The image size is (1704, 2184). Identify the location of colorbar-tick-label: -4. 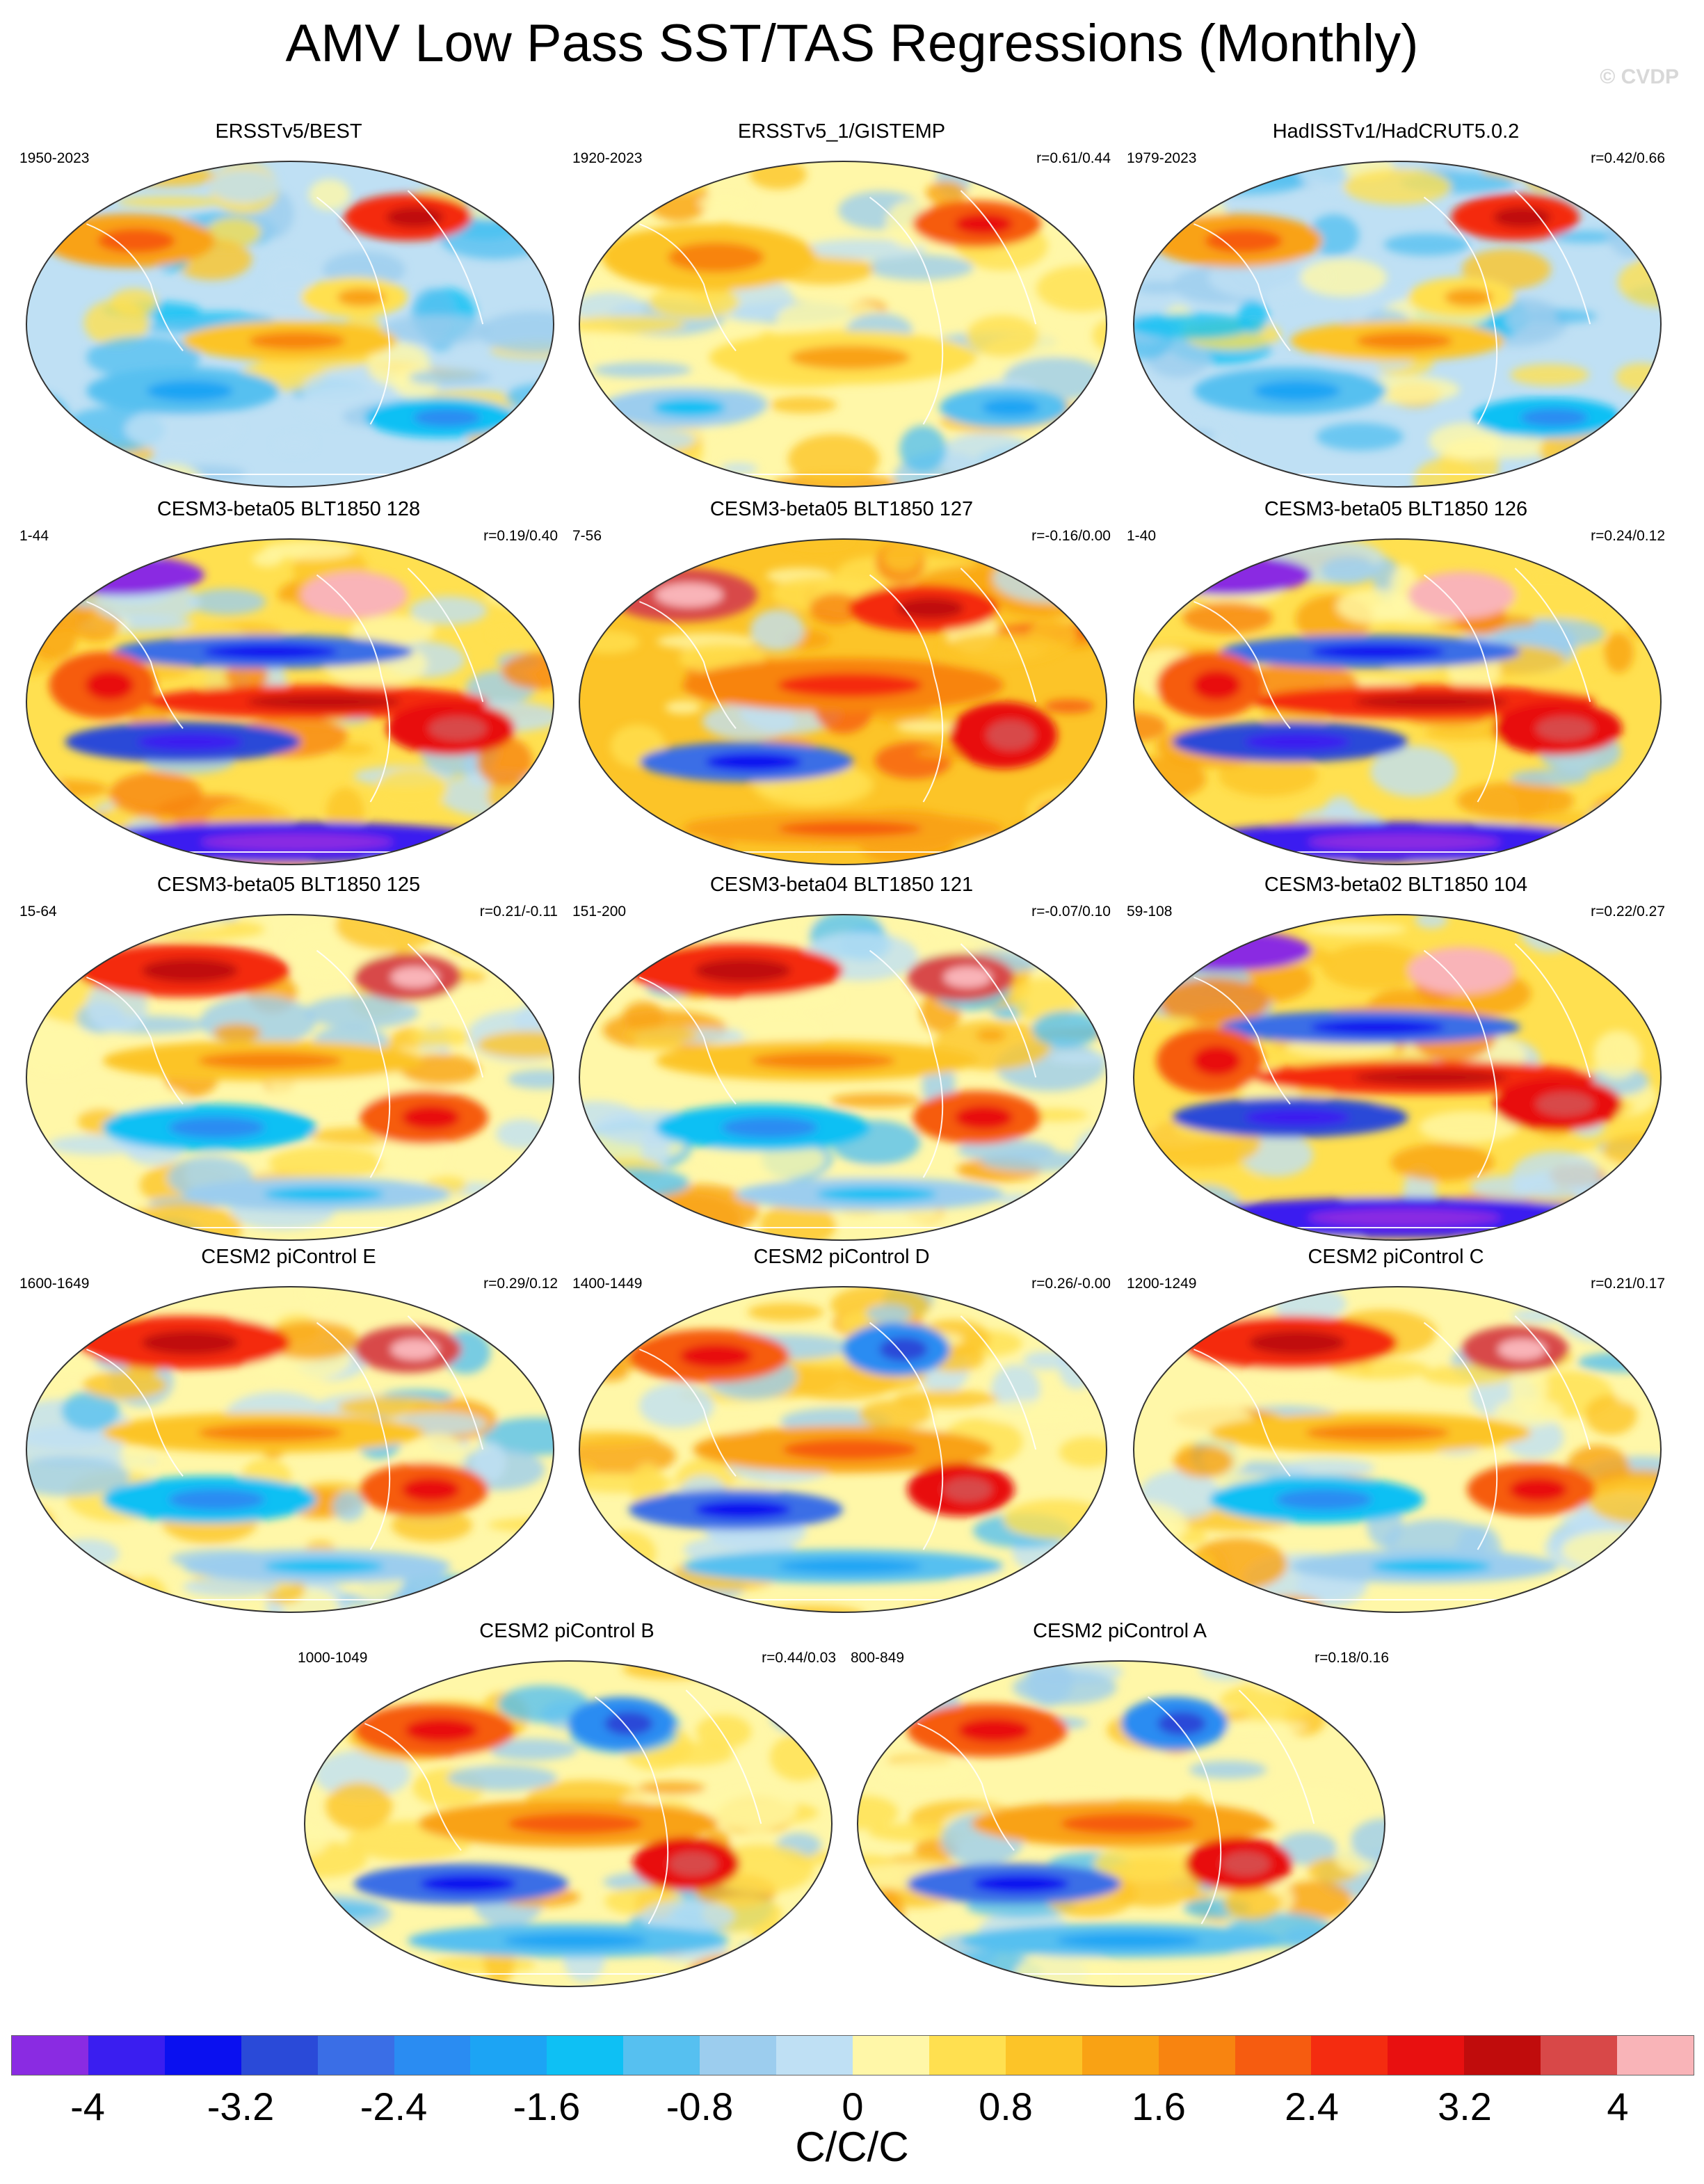
(88, 2106).